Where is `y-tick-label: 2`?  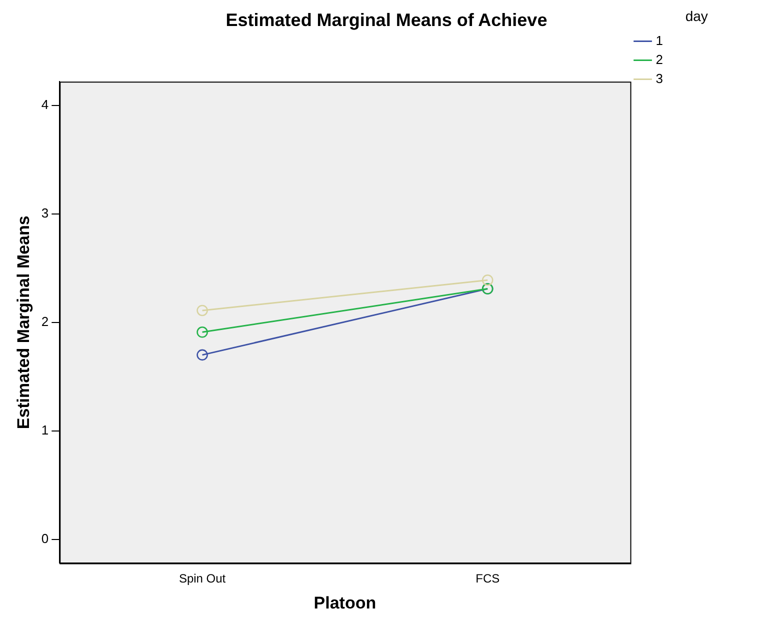 y-tick-label: 2 is located at coordinates (45, 321).